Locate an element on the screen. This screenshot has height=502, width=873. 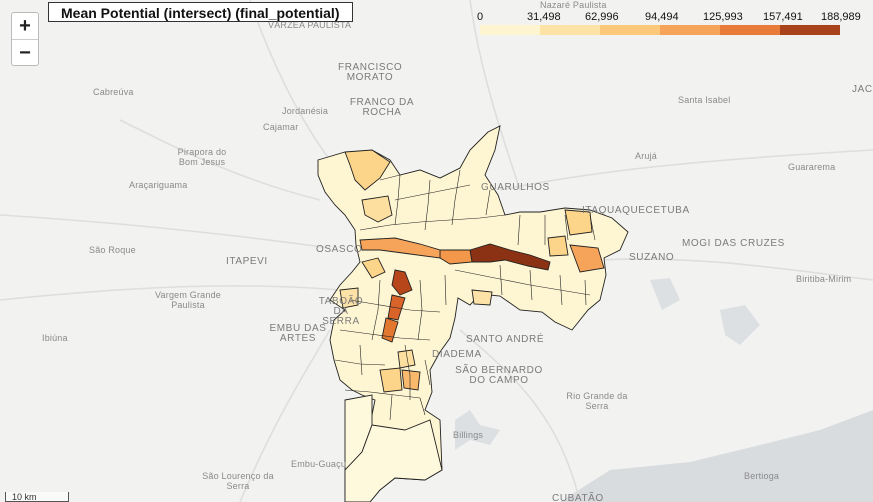
place-label: ITAQUAQUECETUBA is located at coordinates (636, 210).